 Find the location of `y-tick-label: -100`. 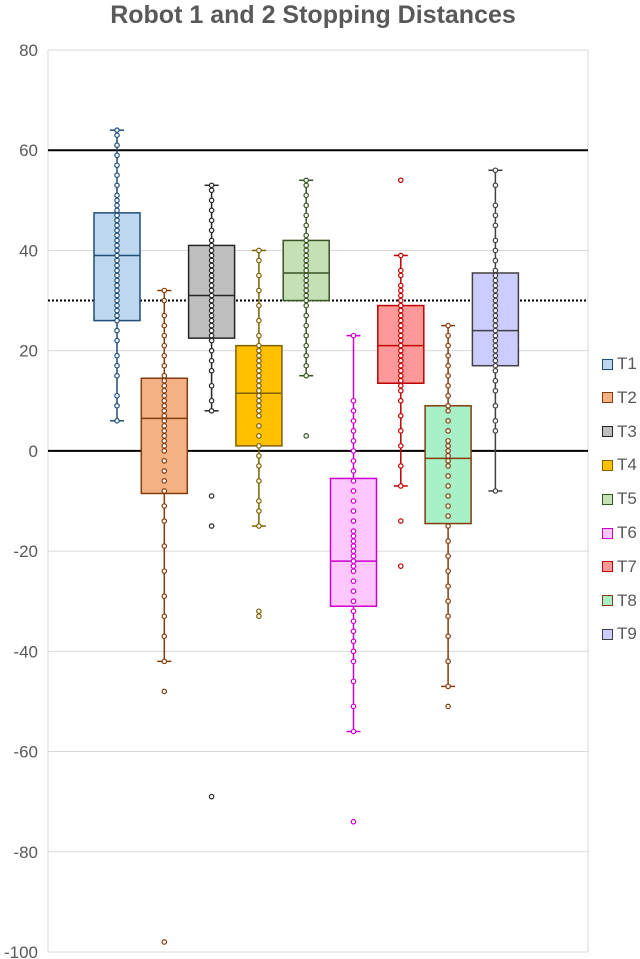

y-tick-label: -100 is located at coordinates (21, 951).